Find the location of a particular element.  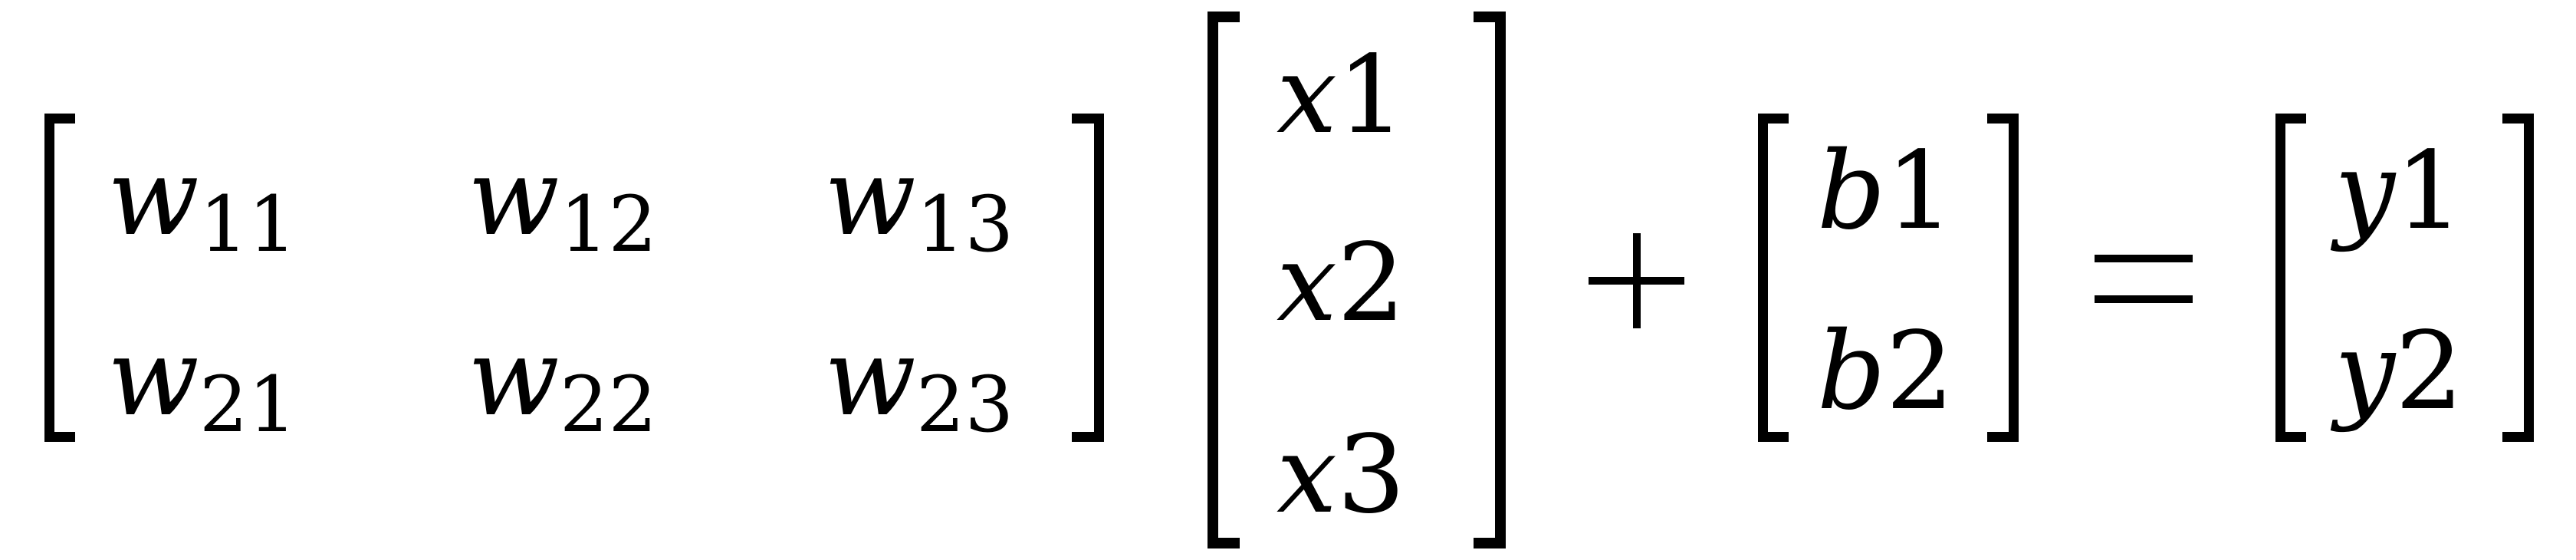

x-entry: x1 is located at coordinates (1340, 96).